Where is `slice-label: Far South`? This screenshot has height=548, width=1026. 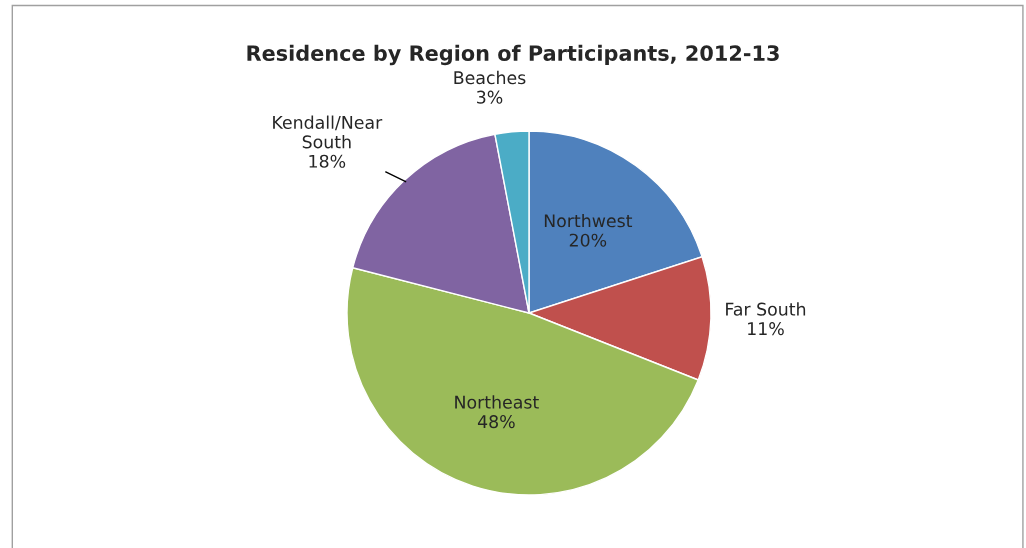 slice-label: Far South is located at coordinates (766, 309).